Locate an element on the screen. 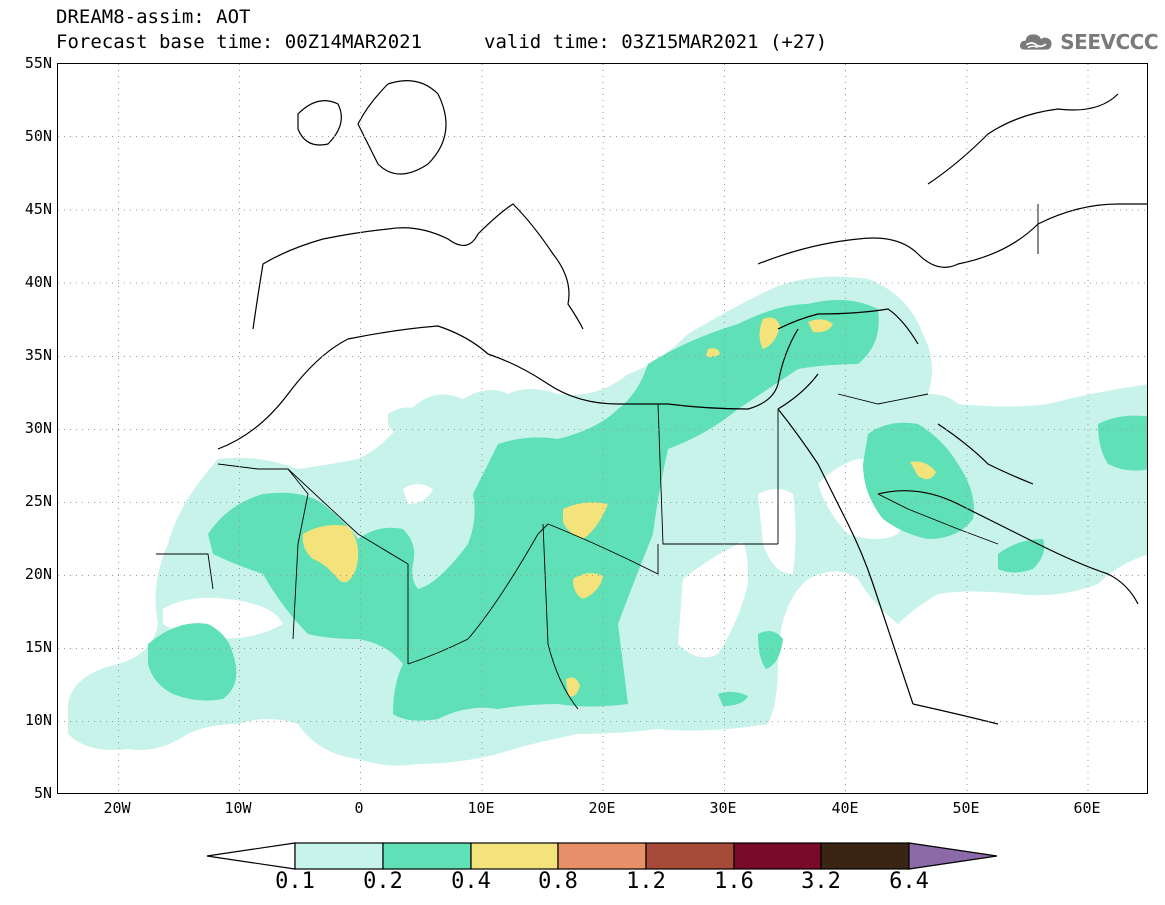 The image size is (1165, 905). colorbar-label-3-2: 3.2 is located at coordinates (821, 881).